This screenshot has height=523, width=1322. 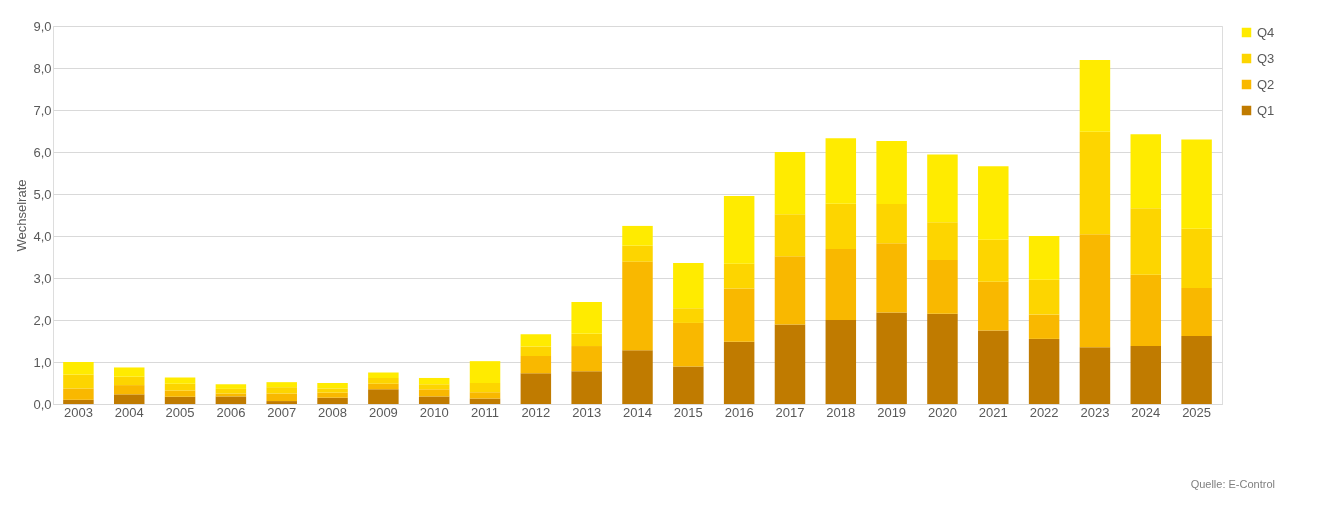 What do you see at coordinates (42, 68) in the screenshot?
I see `y-tick-label: 8,0` at bounding box center [42, 68].